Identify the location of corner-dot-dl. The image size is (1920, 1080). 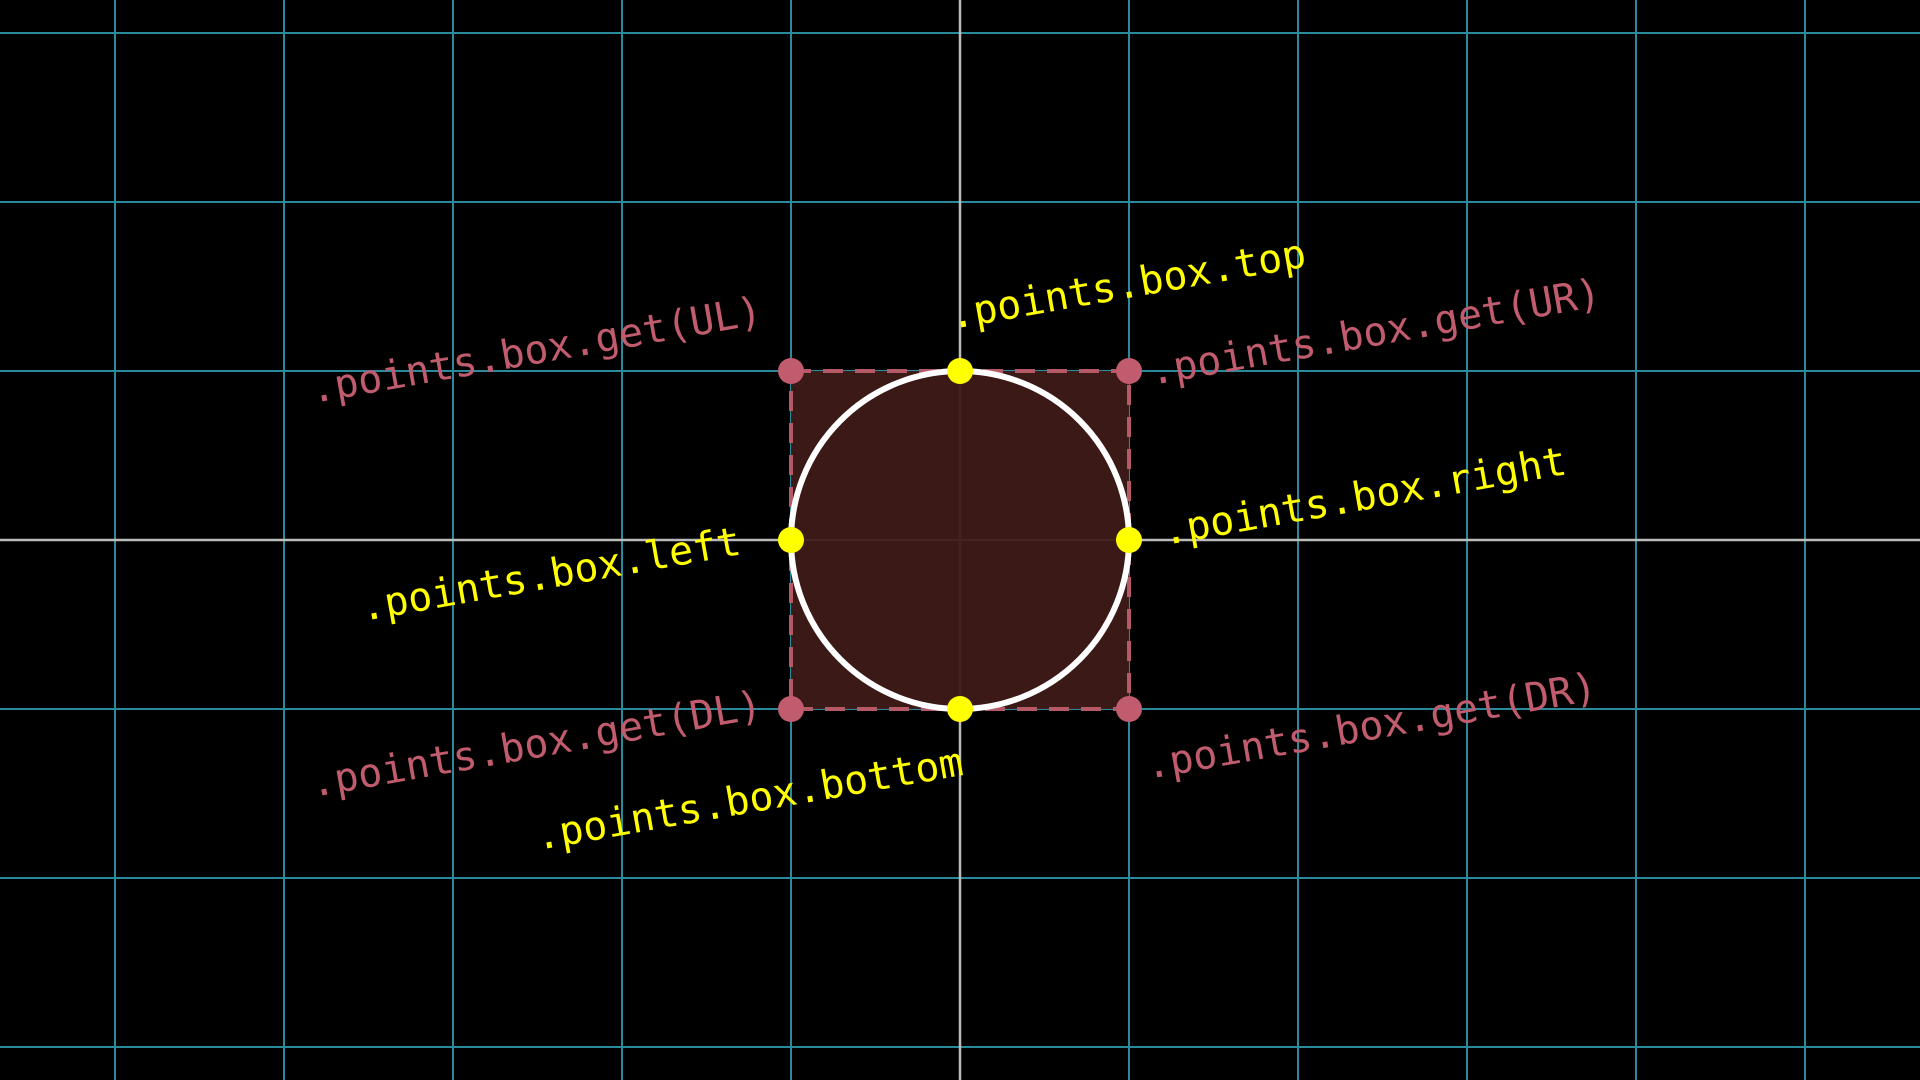
(791, 709).